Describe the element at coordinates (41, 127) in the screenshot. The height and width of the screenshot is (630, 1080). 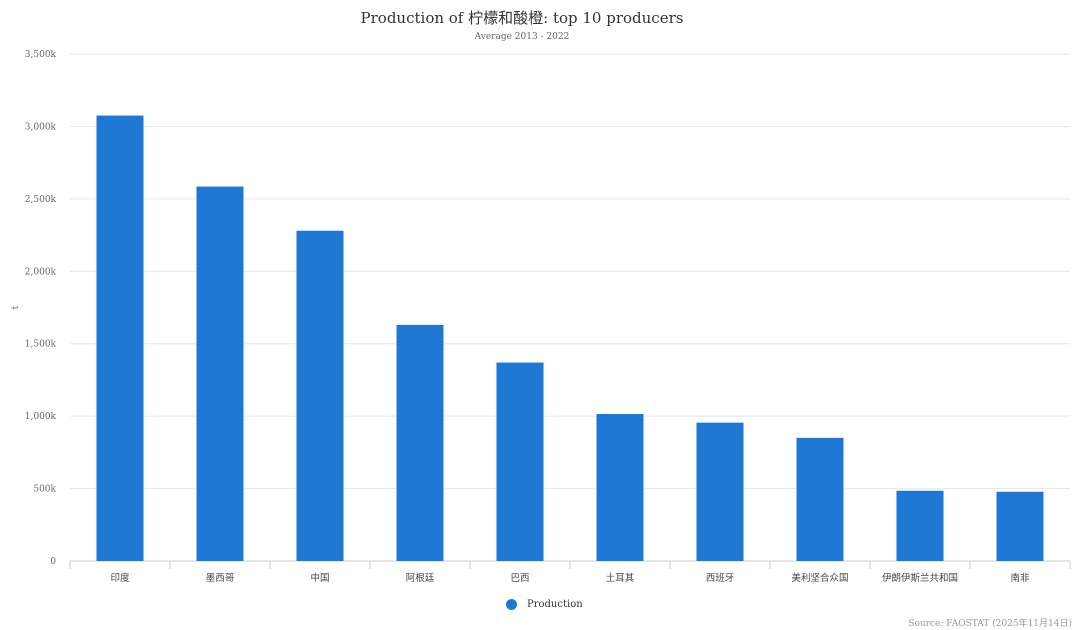
I see `y-tick-label: 3,000k` at that location.